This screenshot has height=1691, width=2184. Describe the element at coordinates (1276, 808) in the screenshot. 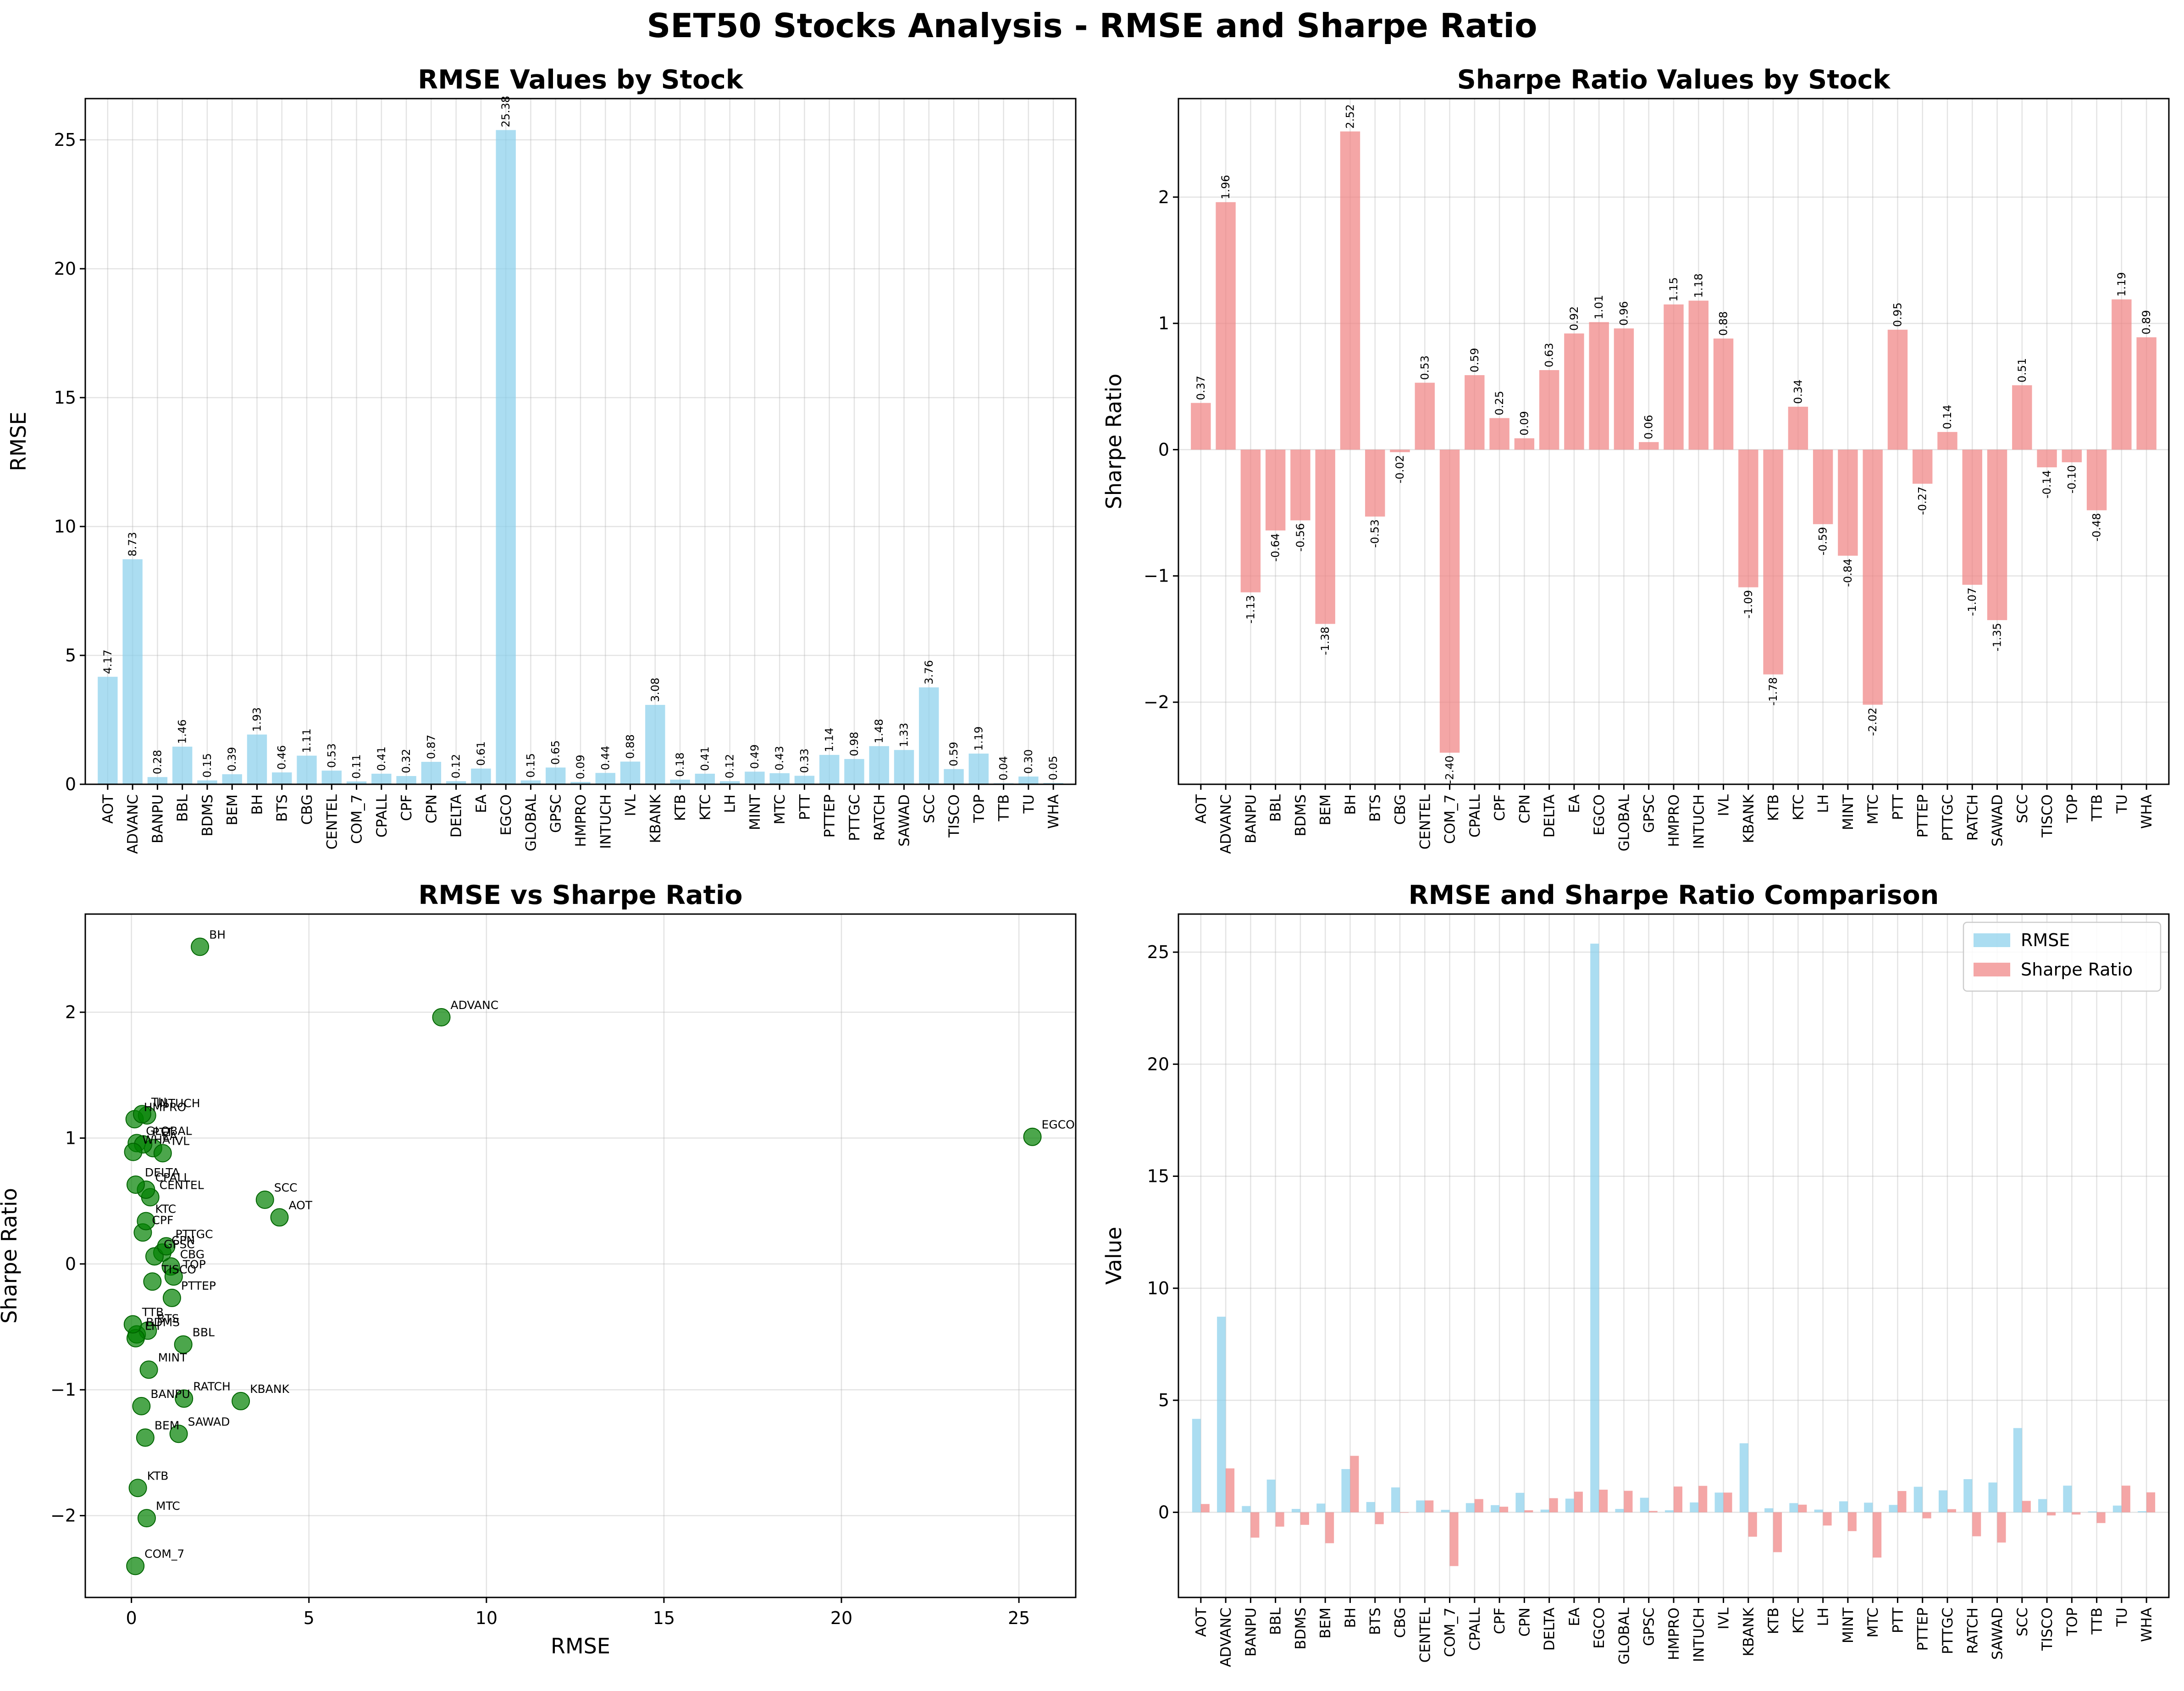

I see `x-tick-label-bbl: BBL` at that location.